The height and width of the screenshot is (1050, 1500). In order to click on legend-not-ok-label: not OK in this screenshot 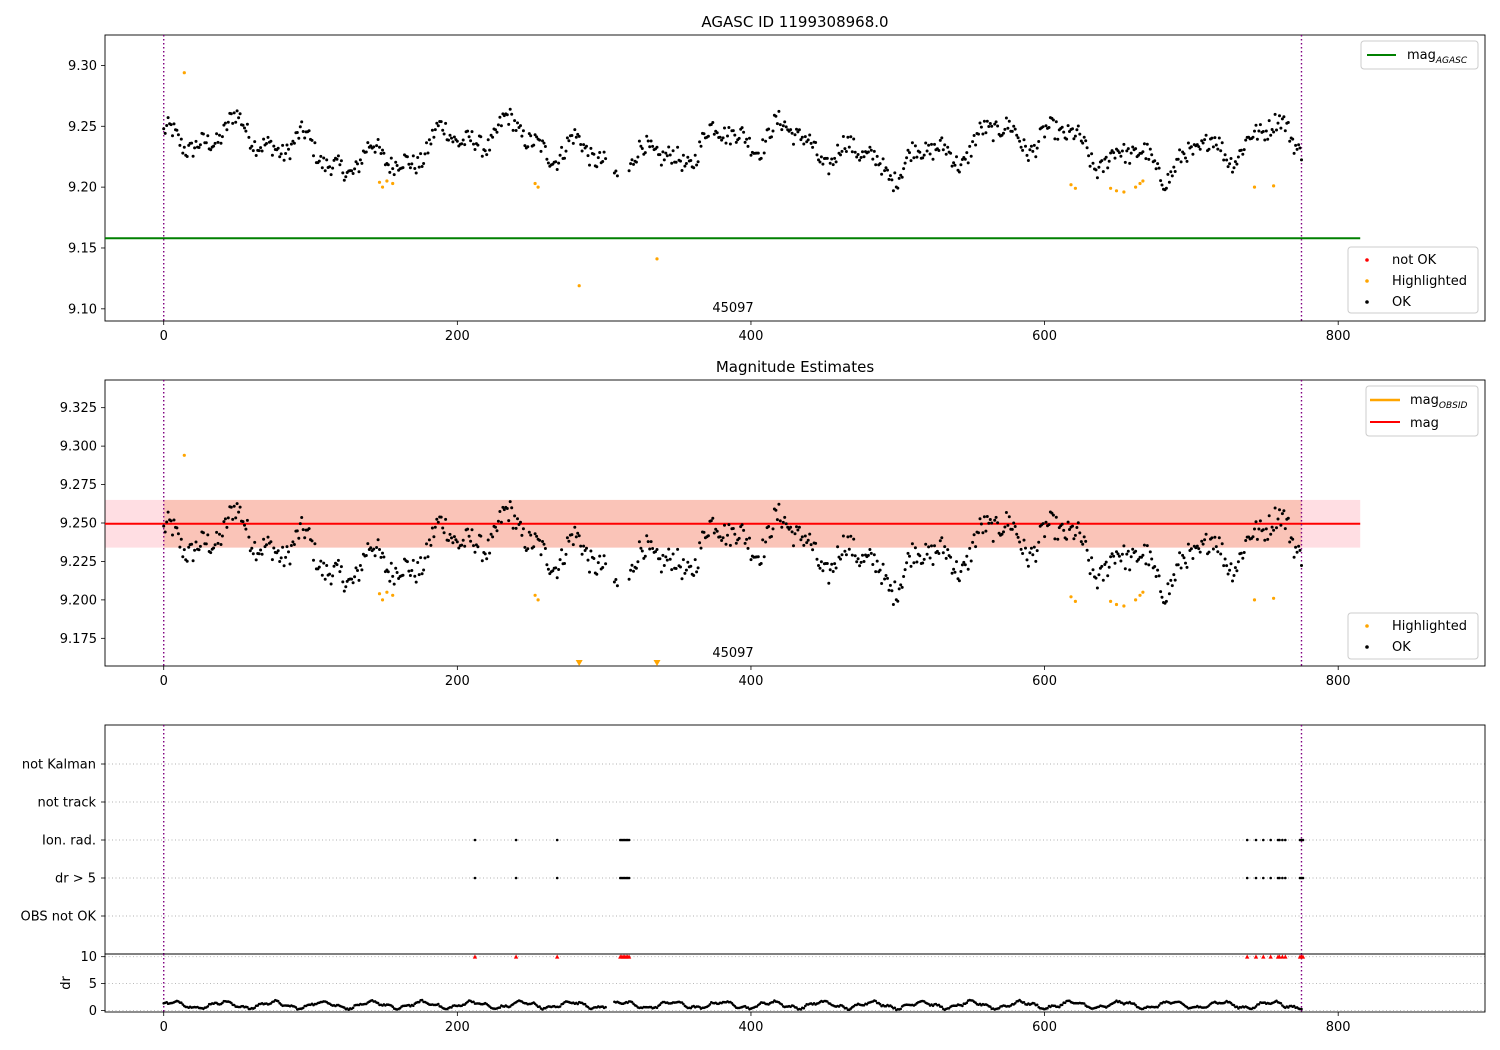, I will do `click(1414, 260)`.